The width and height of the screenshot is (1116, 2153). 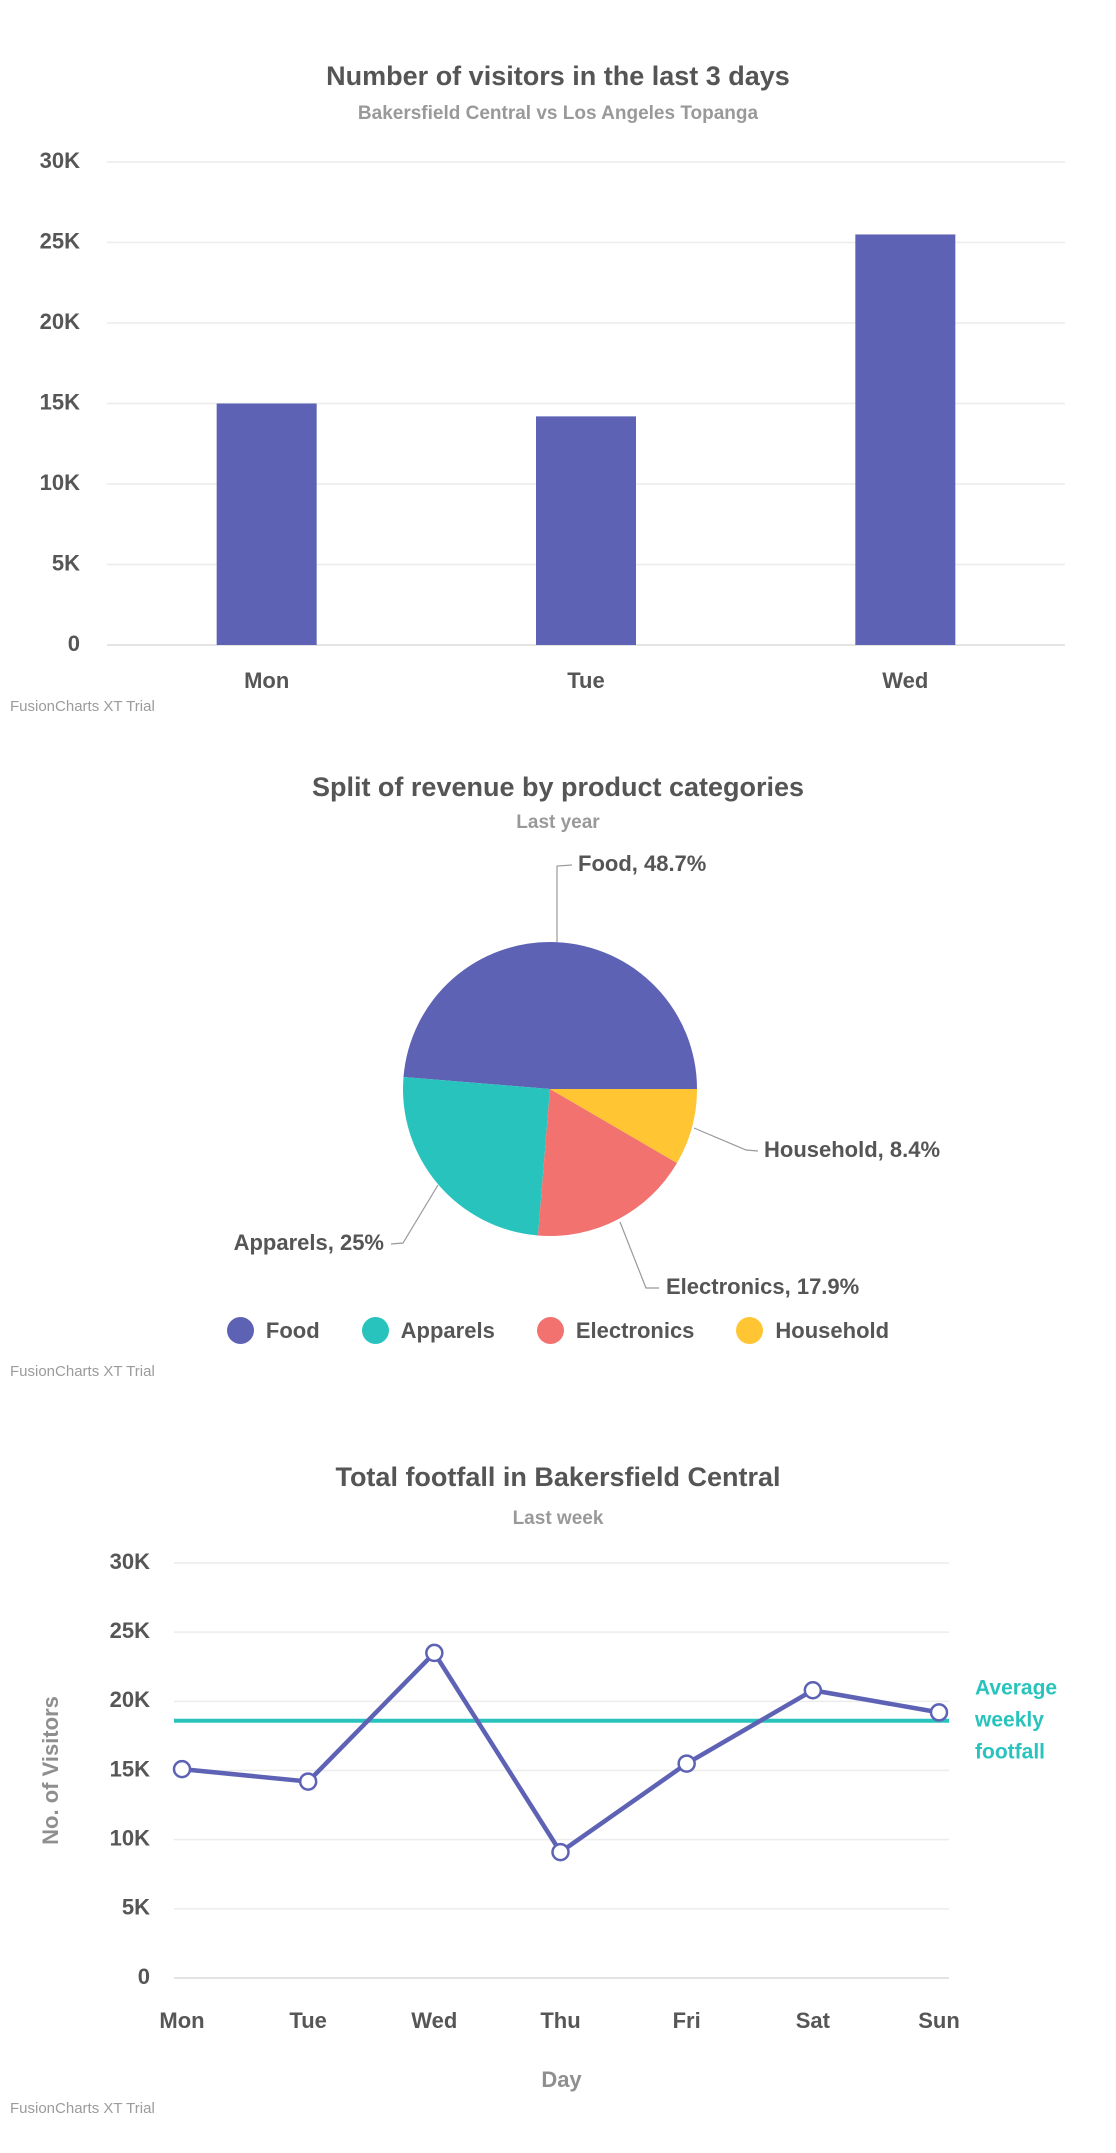 I want to click on line-y-tick-label: 20K, so click(x=130, y=1699).